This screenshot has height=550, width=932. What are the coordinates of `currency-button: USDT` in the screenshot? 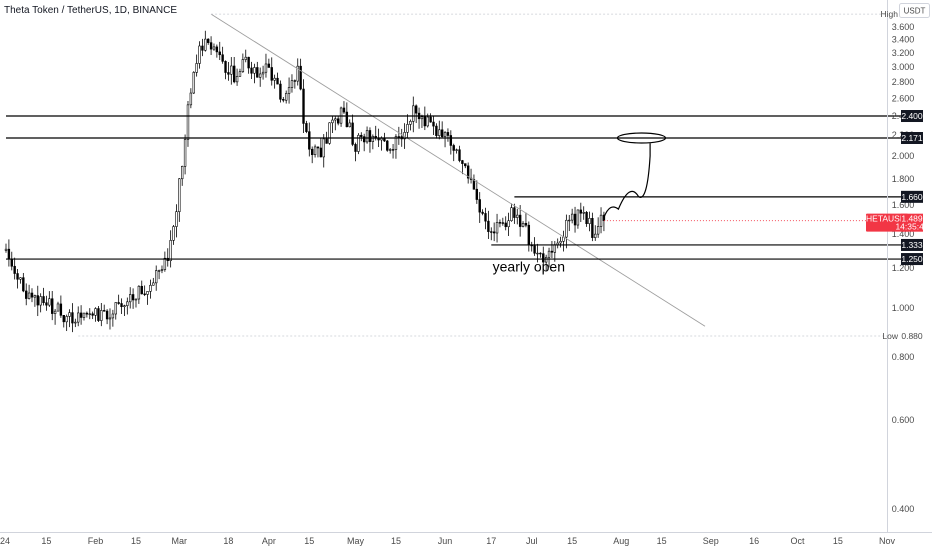 It's located at (914, 10).